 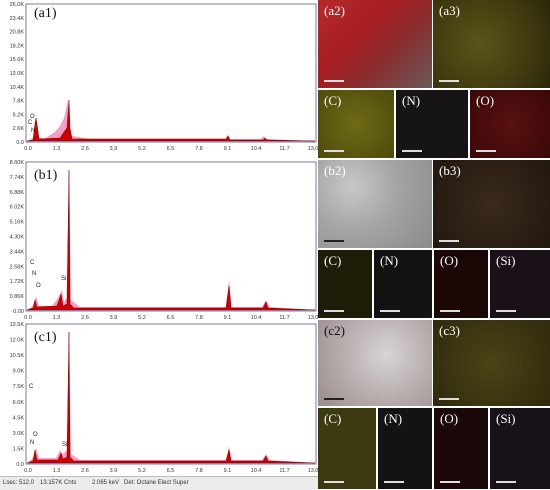 What do you see at coordinates (510, 124) in the screenshot?
I see `tile-a-oxygen: (O)` at bounding box center [510, 124].